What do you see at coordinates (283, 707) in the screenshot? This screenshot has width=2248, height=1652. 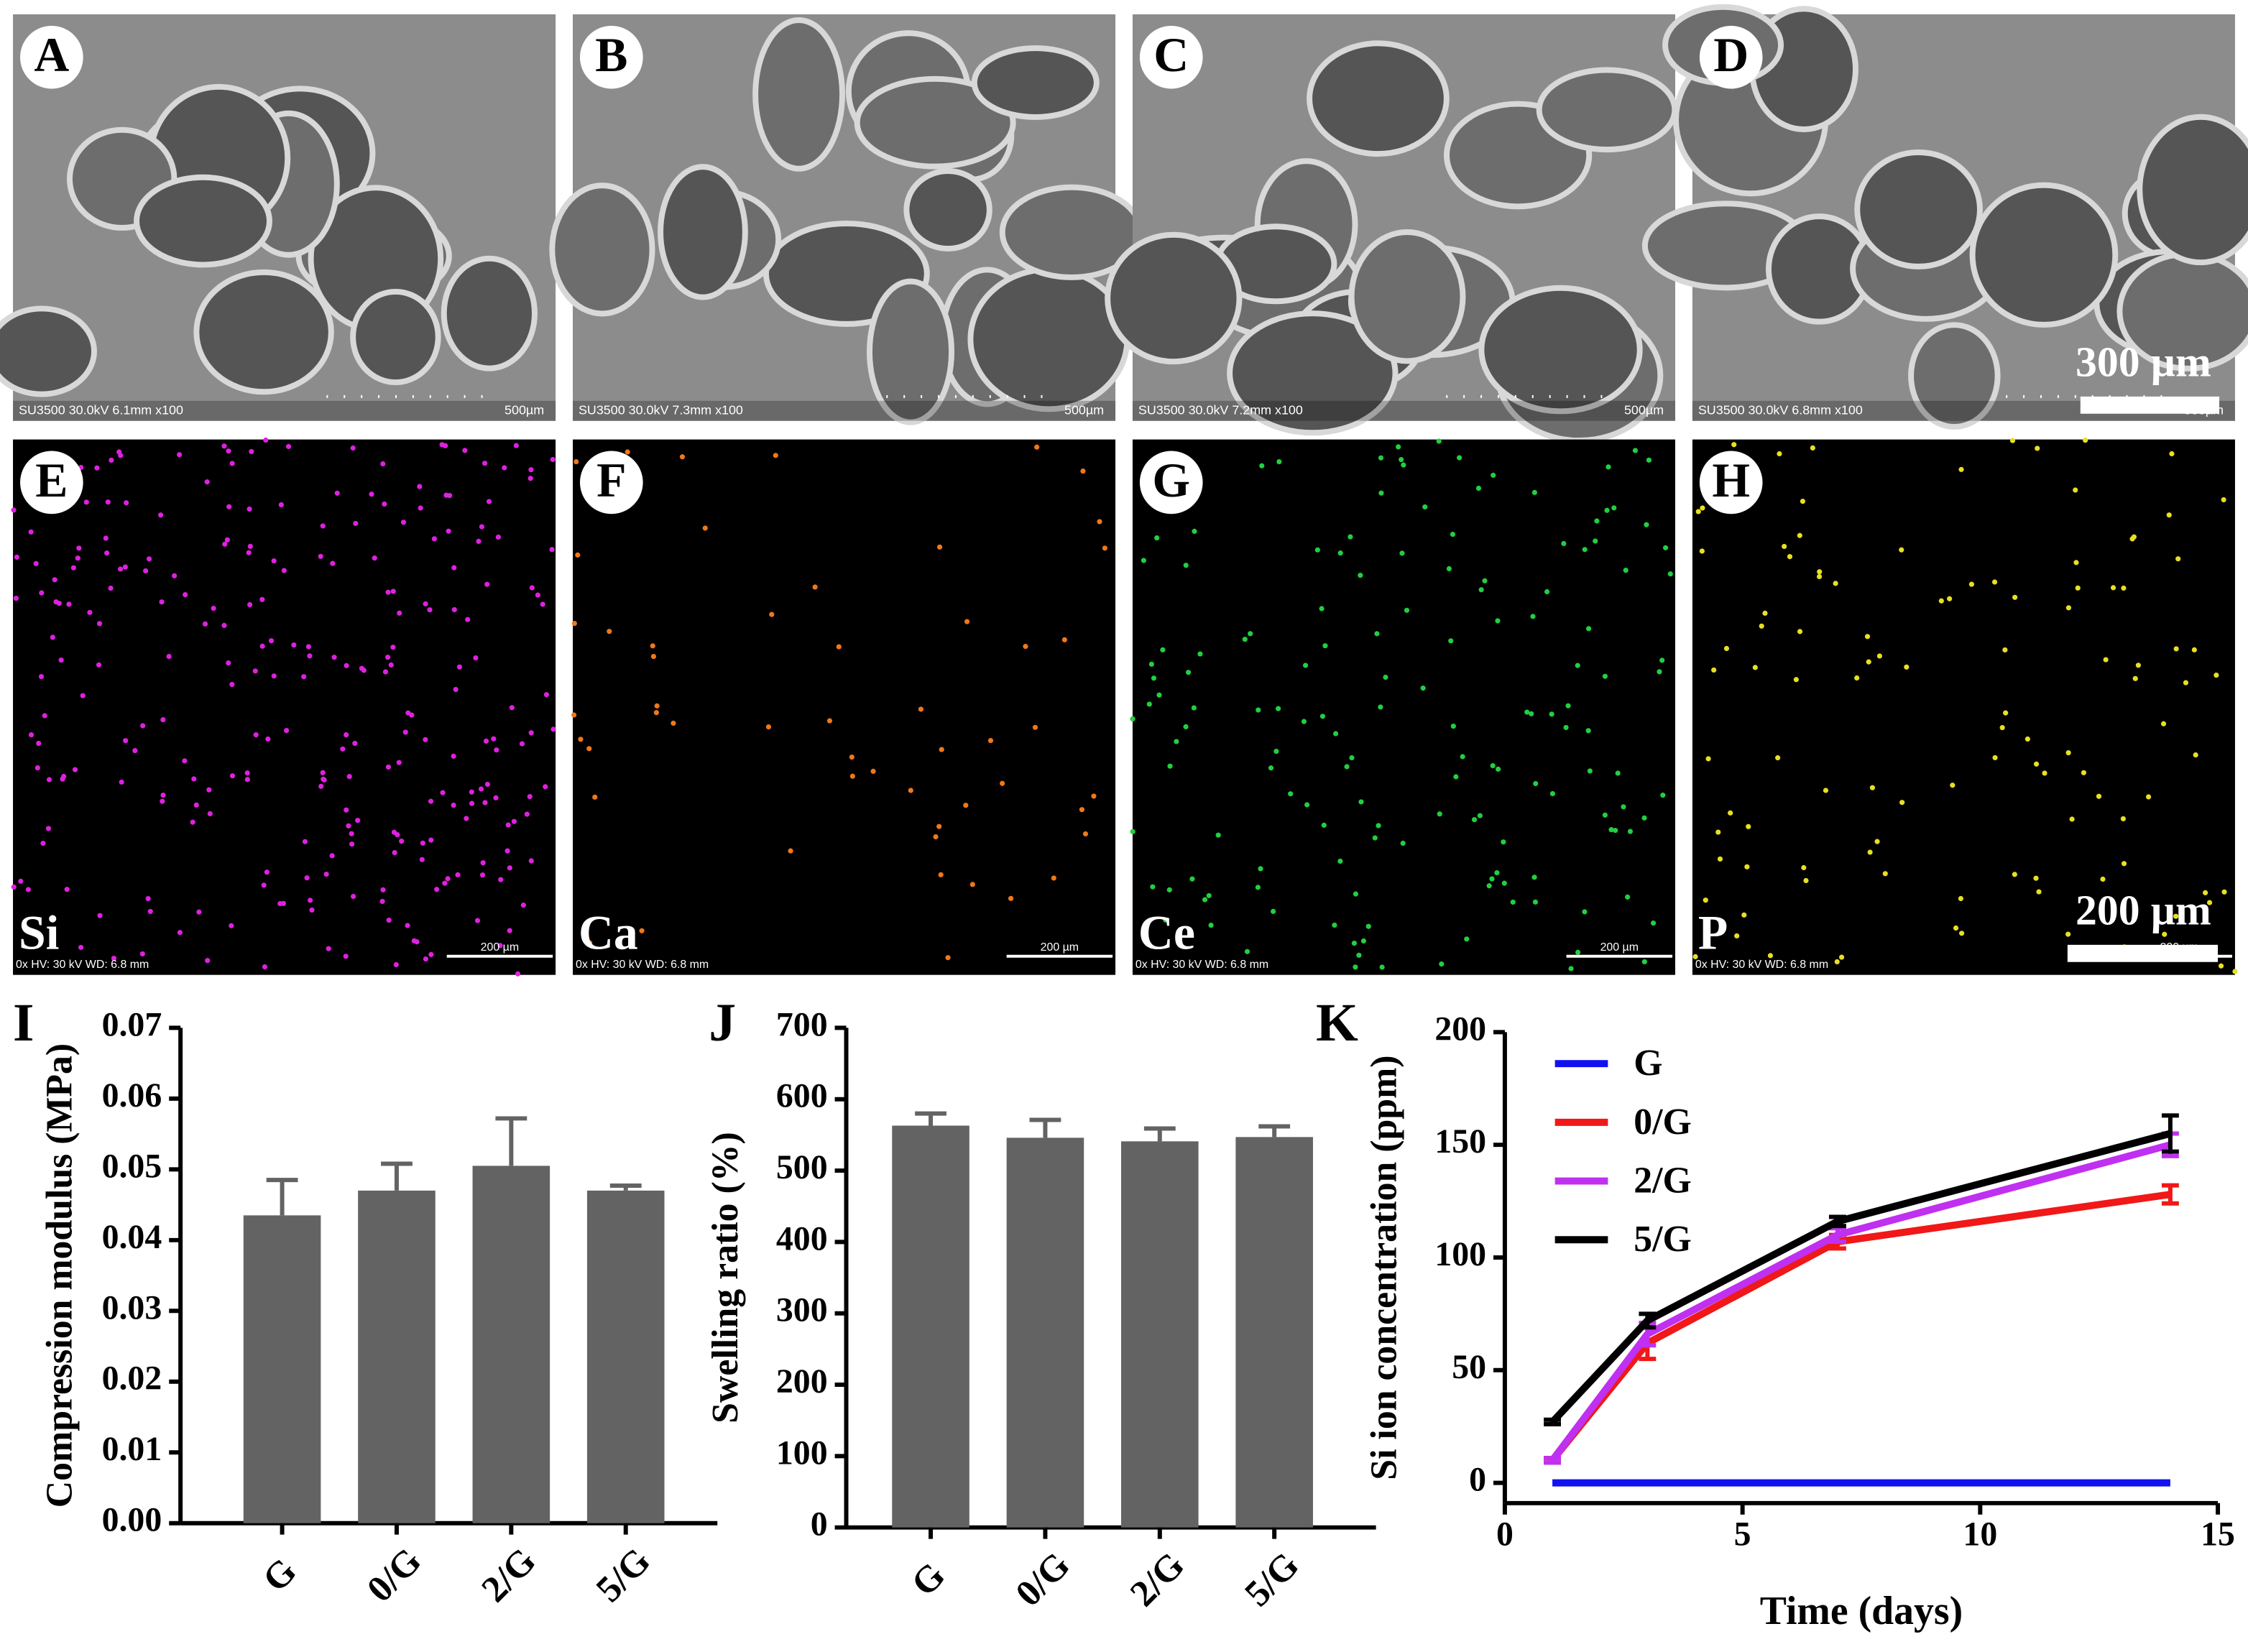 I see `eds-map` at bounding box center [283, 707].